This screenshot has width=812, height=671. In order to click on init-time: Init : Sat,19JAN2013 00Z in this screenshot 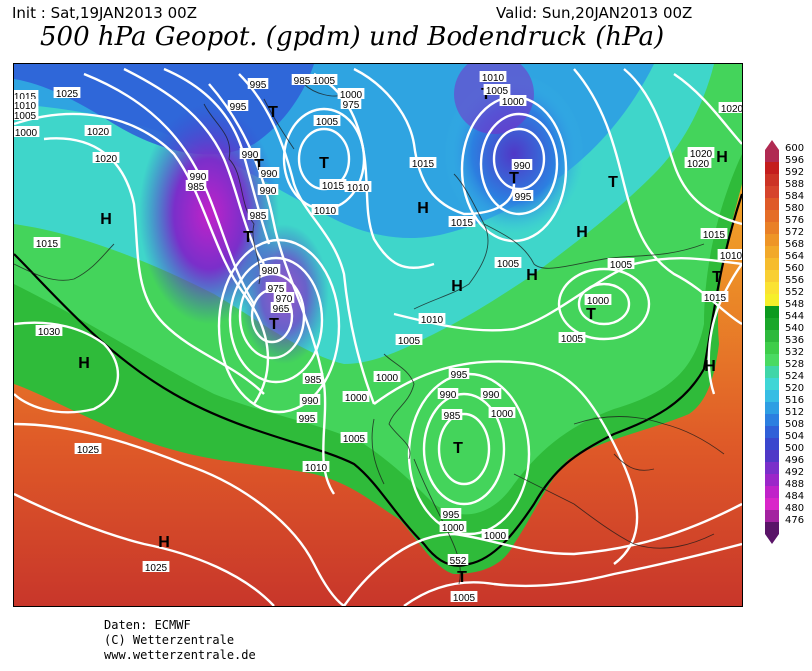, I will do `click(104, 13)`.